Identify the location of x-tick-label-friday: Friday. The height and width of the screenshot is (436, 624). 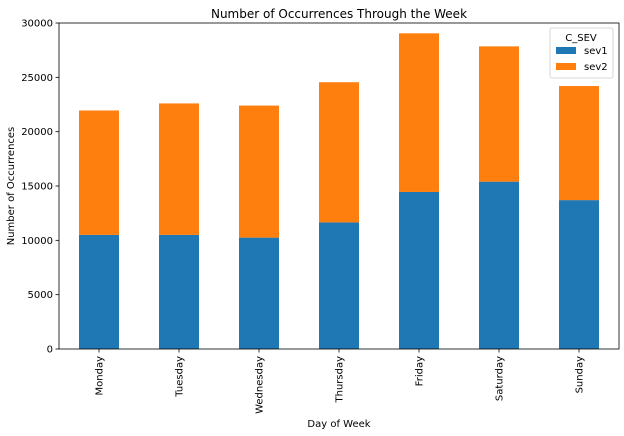
(420, 371).